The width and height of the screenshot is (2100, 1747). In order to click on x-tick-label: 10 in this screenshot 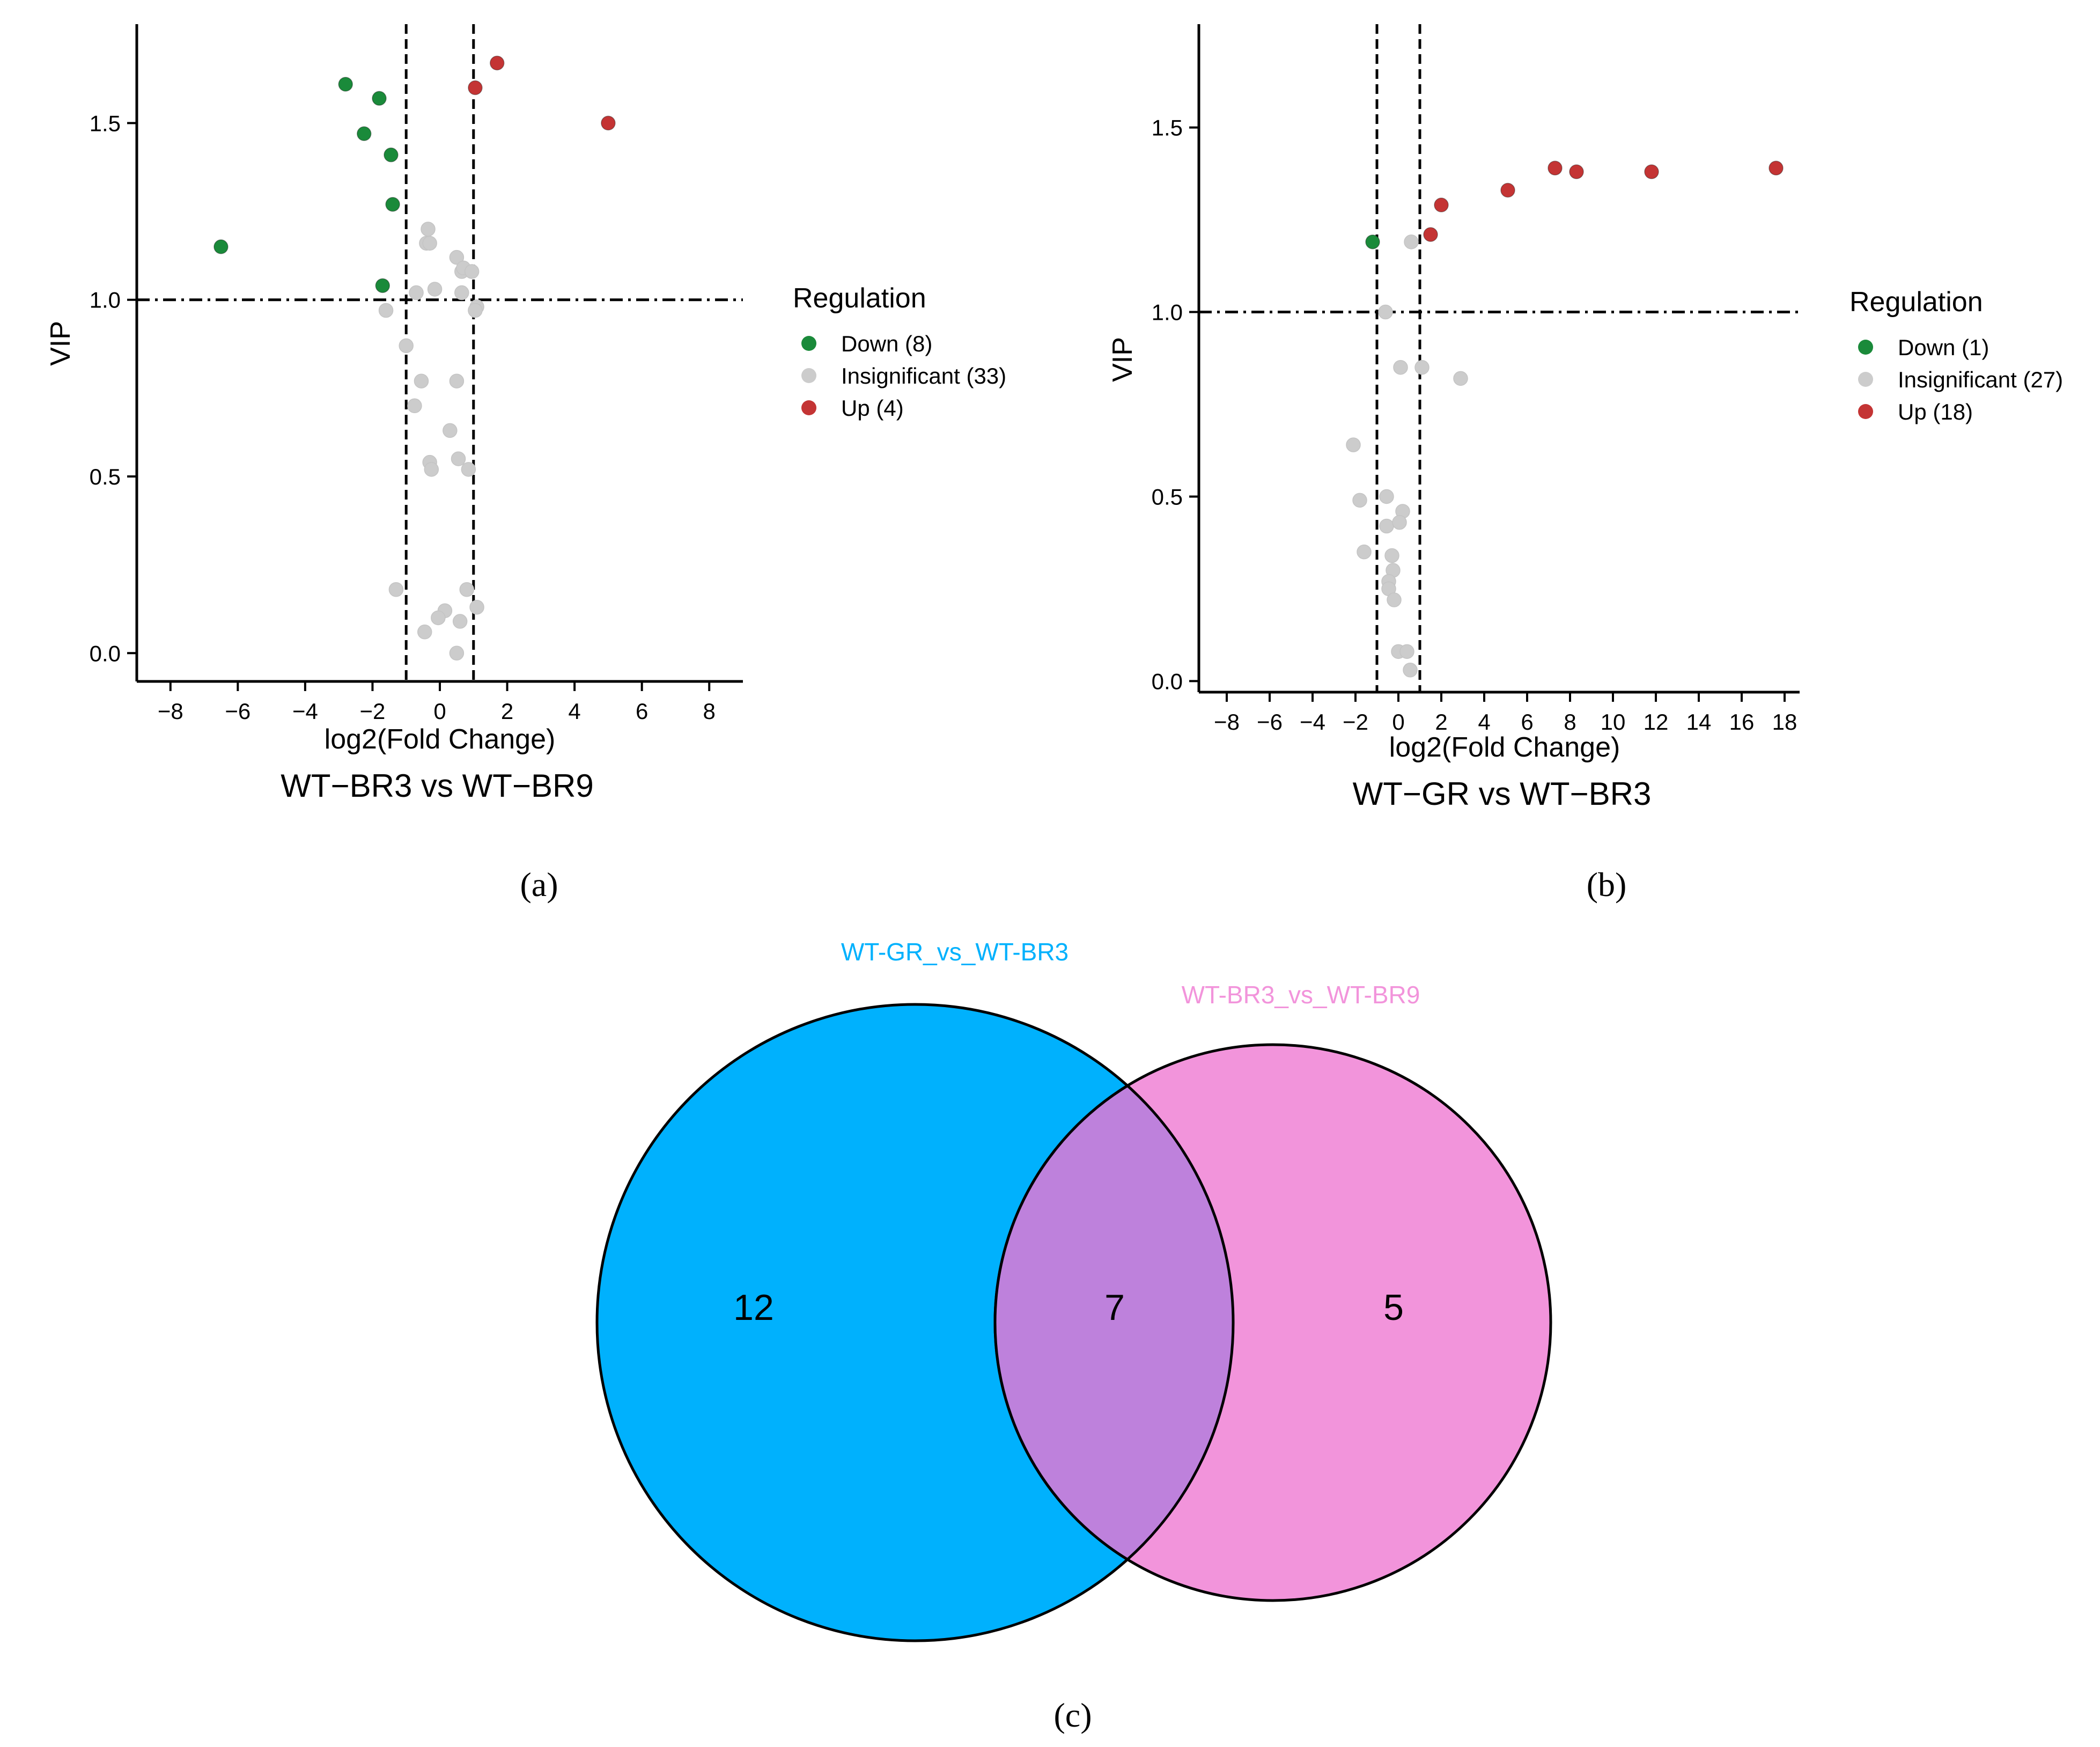, I will do `click(1613, 722)`.